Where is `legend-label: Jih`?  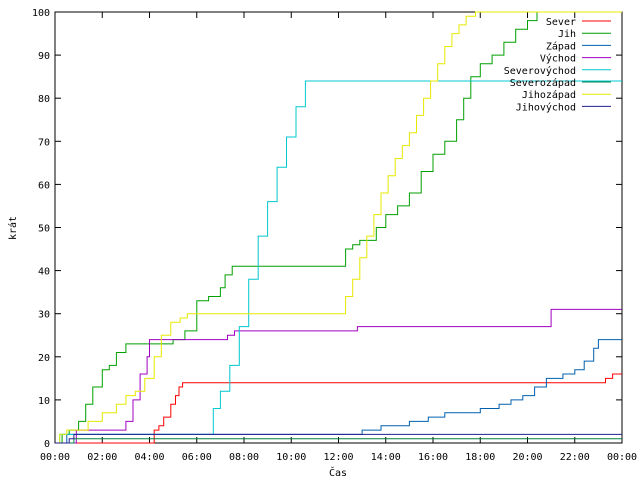 legend-label: Jih is located at coordinates (567, 34).